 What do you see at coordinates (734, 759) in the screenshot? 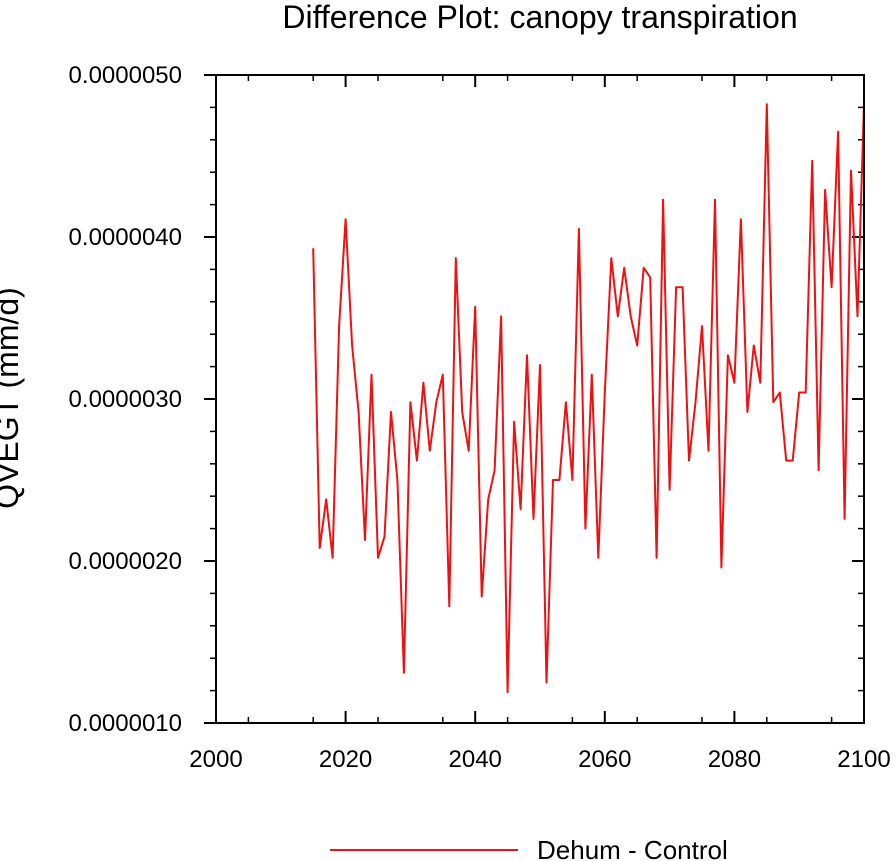
I see `x-tick-label: 2080` at bounding box center [734, 759].